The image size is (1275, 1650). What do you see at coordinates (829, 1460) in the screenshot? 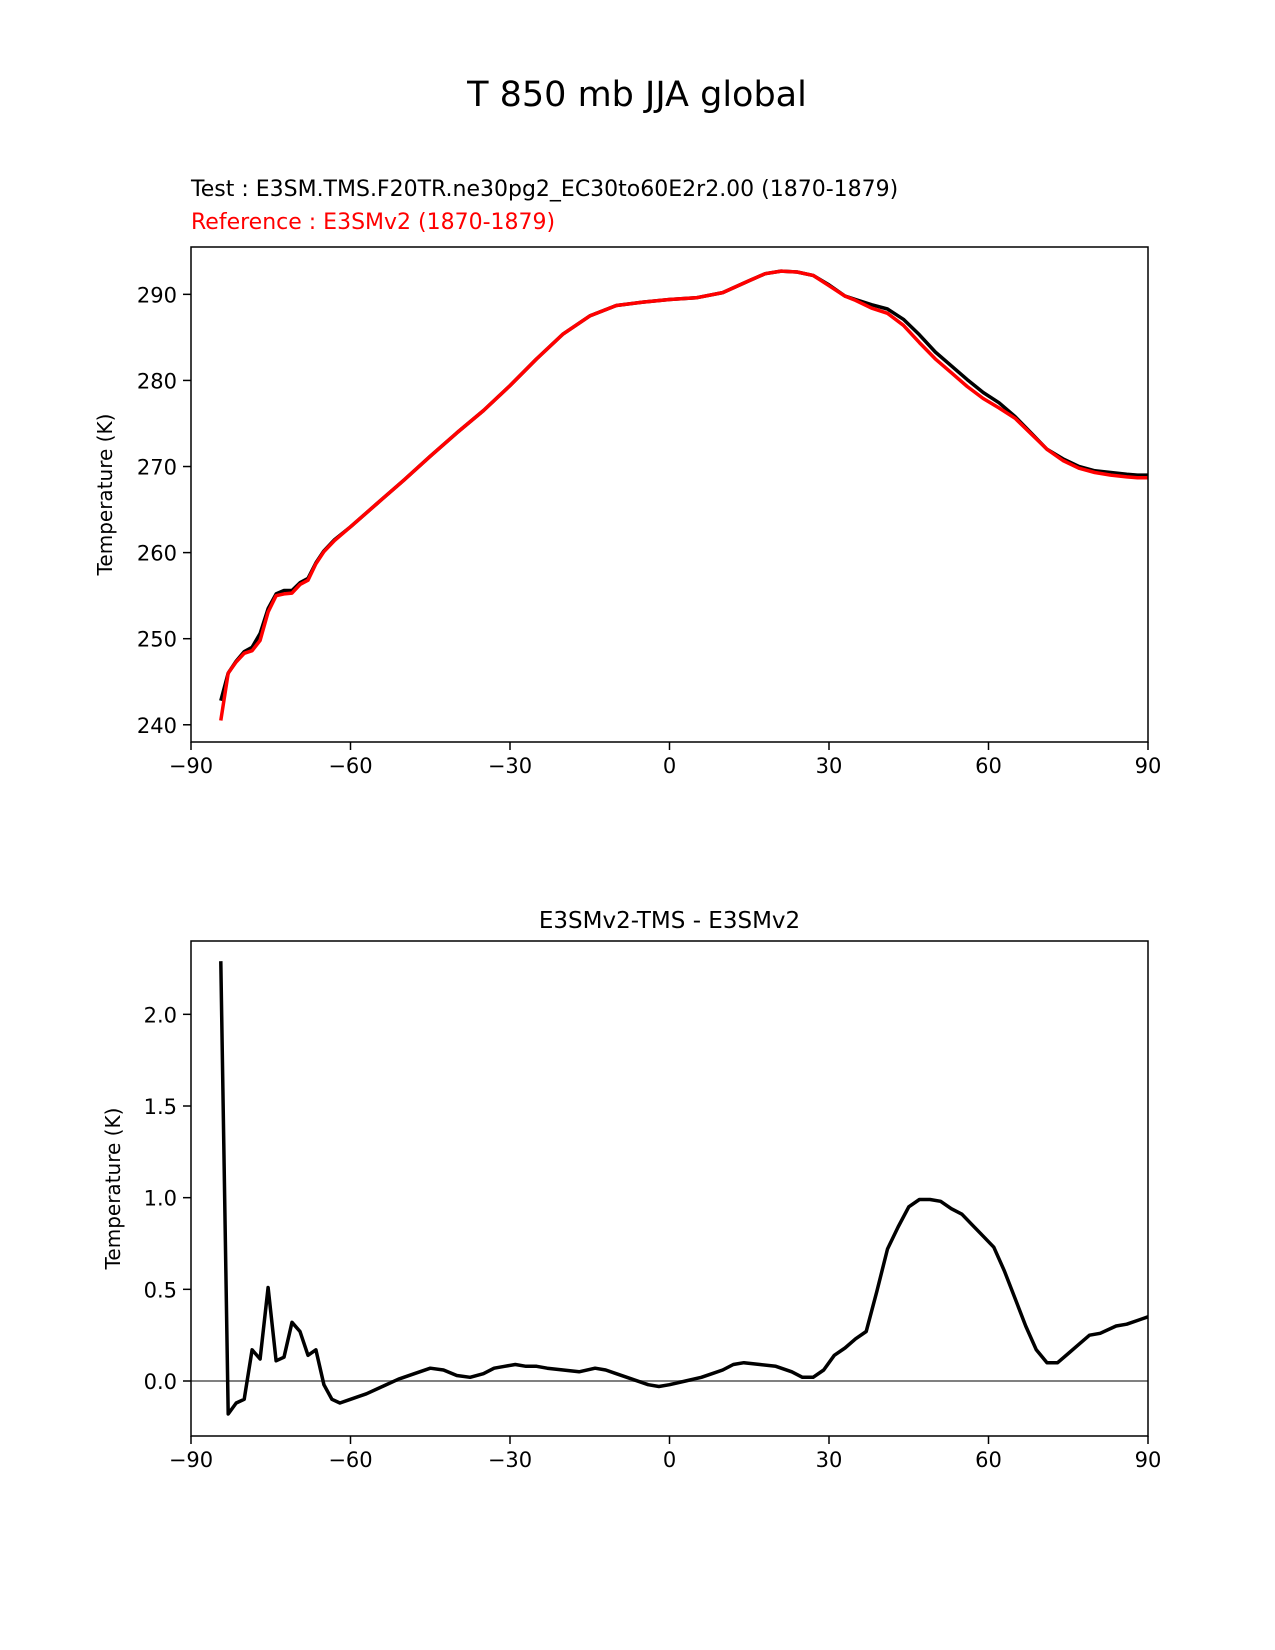
I see `bottom-xtick-label: 30` at bounding box center [829, 1460].